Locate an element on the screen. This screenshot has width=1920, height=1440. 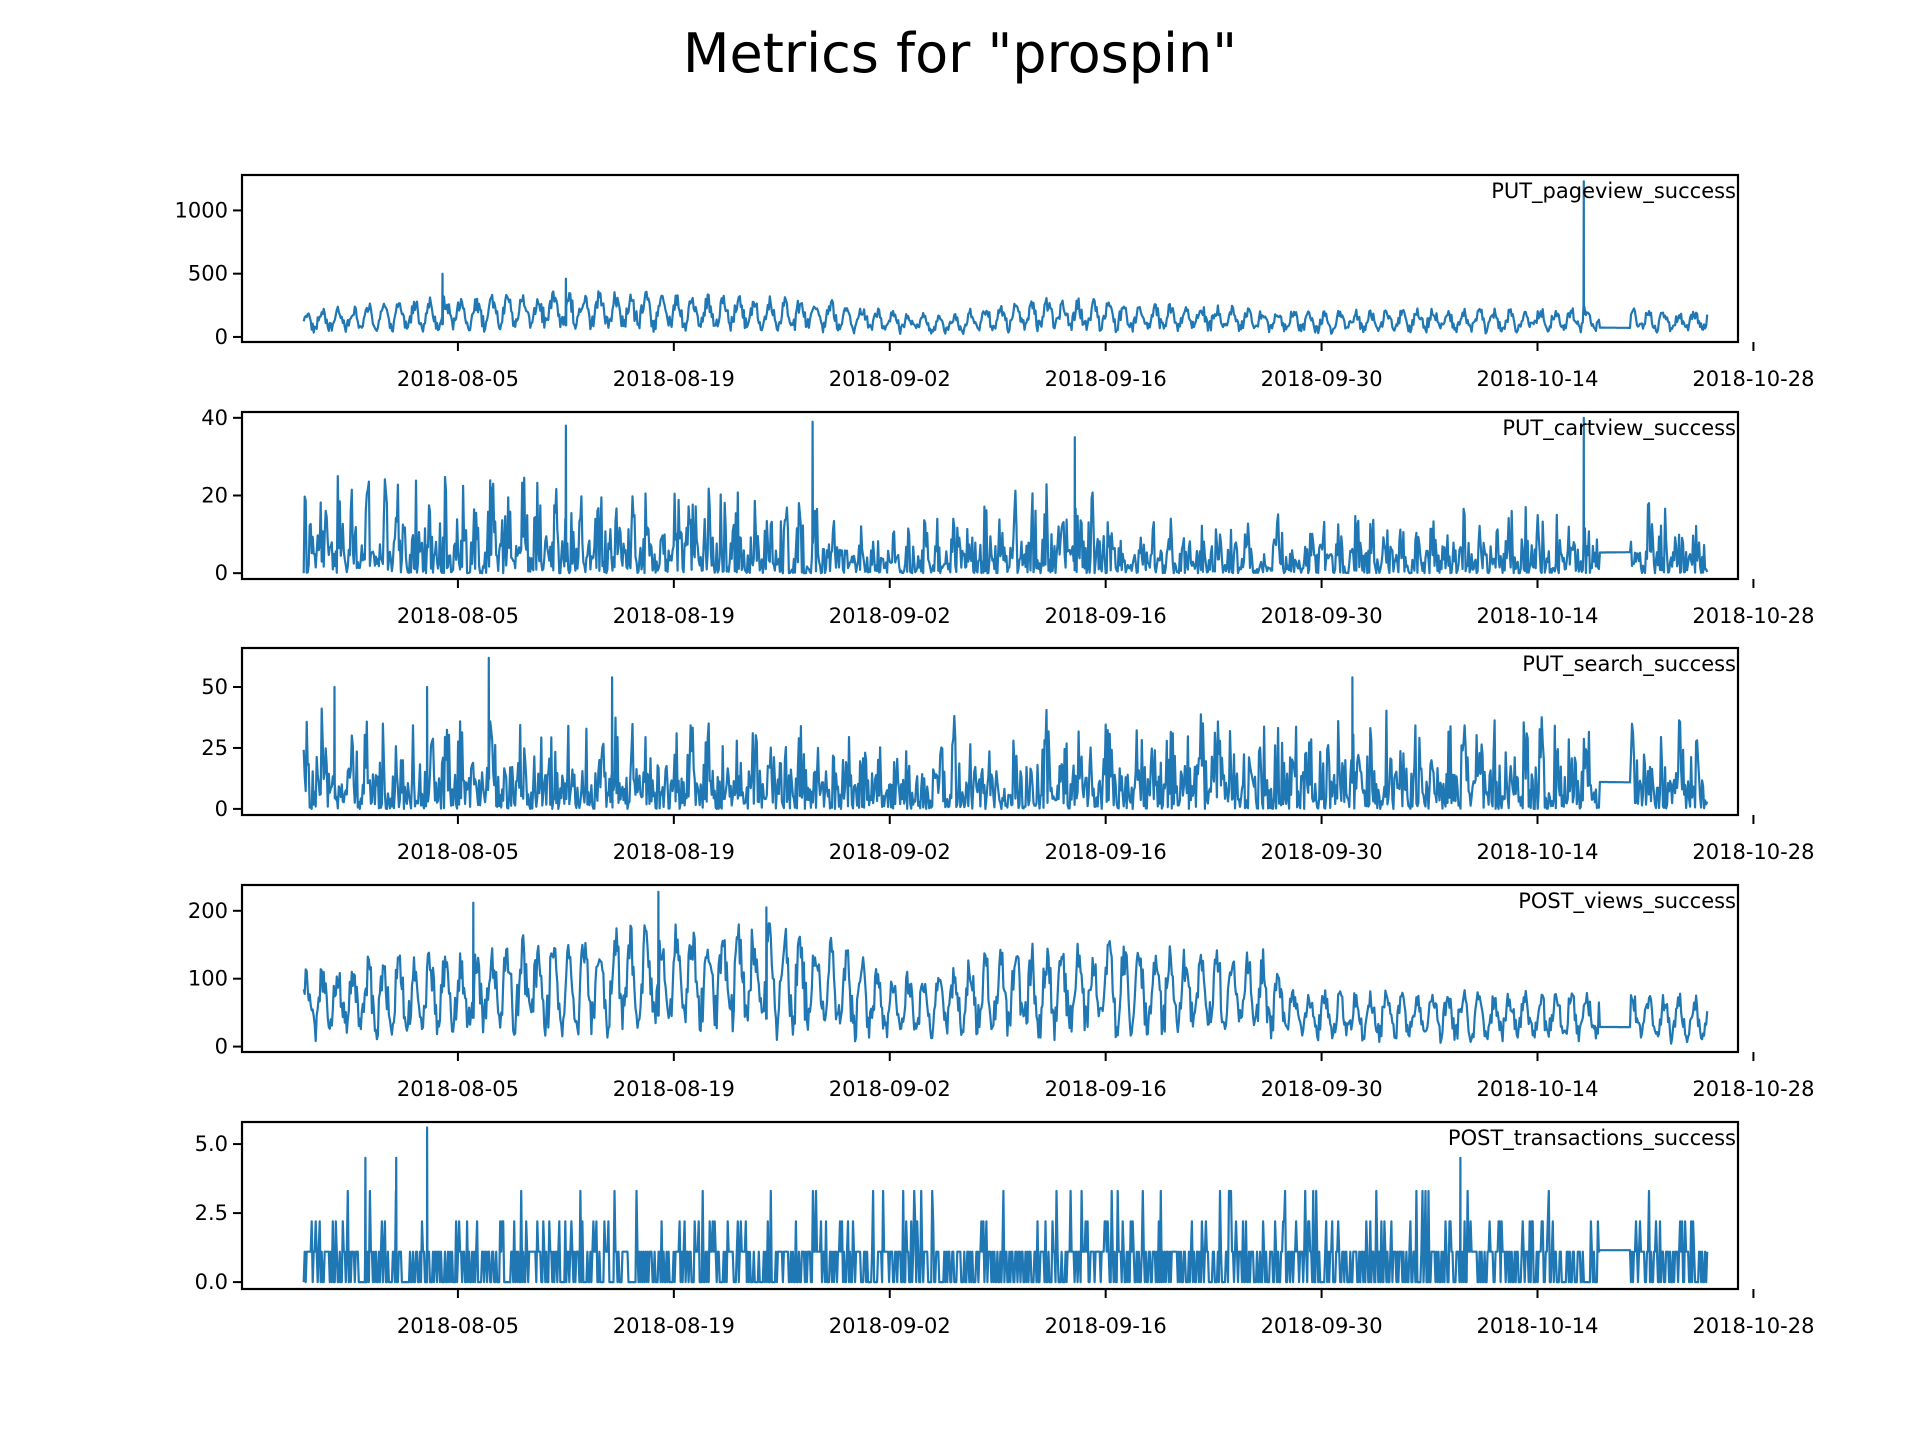
series-line-POST_views_success is located at coordinates (1005, 967).